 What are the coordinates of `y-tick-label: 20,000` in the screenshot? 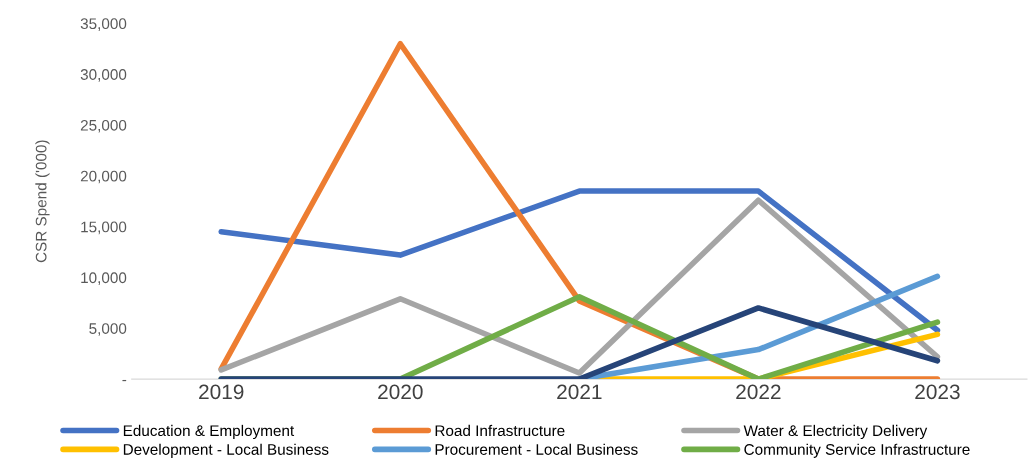 It's located at (103, 177).